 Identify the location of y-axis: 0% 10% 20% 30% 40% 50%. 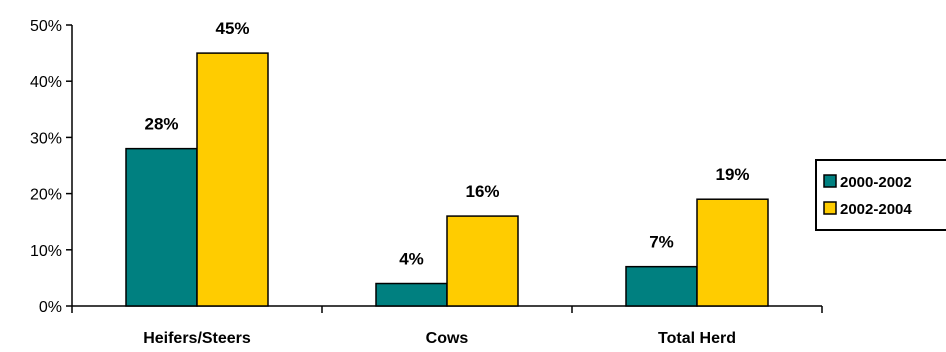
(51, 167).